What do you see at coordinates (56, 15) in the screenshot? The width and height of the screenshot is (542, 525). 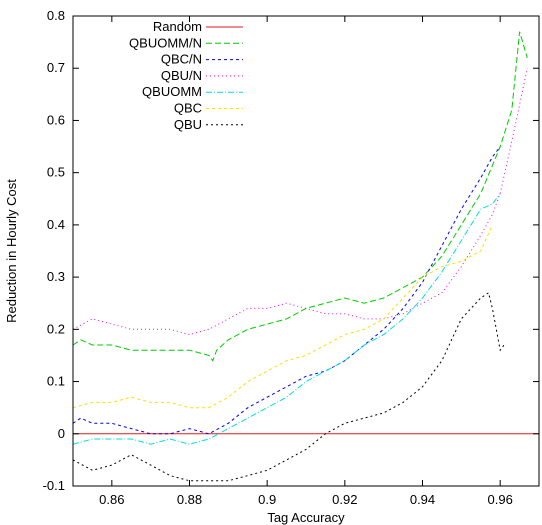 I see `y-tick-label: 0.8` at bounding box center [56, 15].